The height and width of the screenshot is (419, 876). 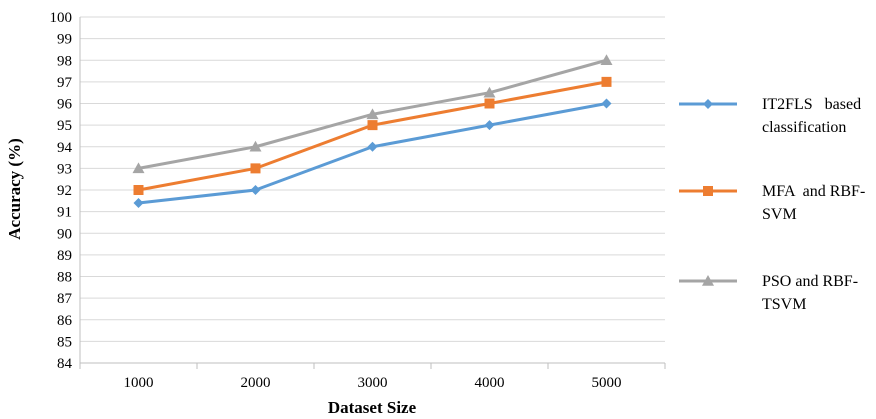 I want to click on y-tick-98: 98, so click(x=64, y=61).